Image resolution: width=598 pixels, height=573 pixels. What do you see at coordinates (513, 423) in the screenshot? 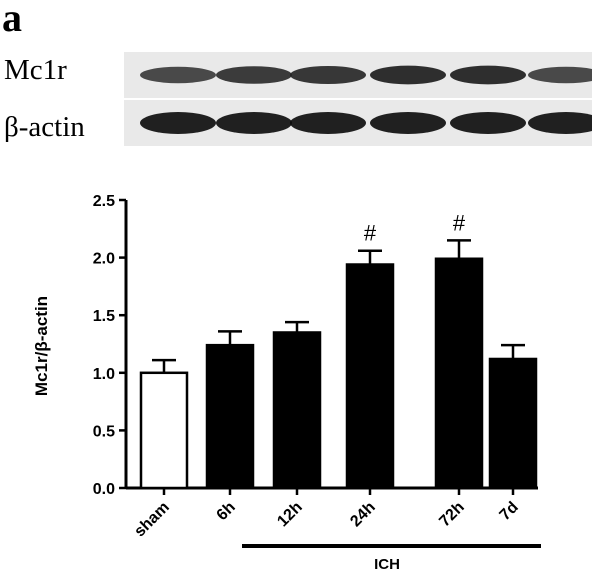
I see `bar-7d` at bounding box center [513, 423].